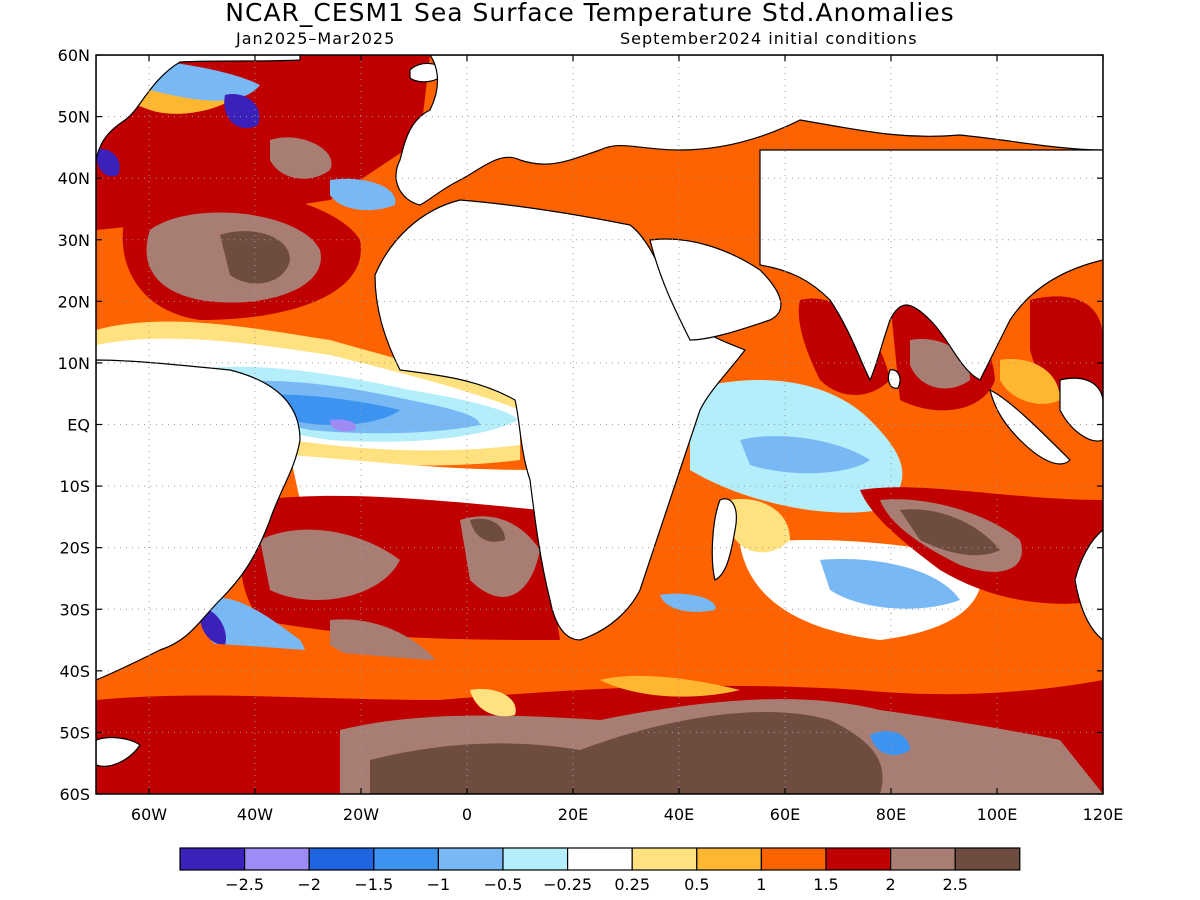  Describe the element at coordinates (825, 884) in the screenshot. I see `legend-label: 1.5` at that location.